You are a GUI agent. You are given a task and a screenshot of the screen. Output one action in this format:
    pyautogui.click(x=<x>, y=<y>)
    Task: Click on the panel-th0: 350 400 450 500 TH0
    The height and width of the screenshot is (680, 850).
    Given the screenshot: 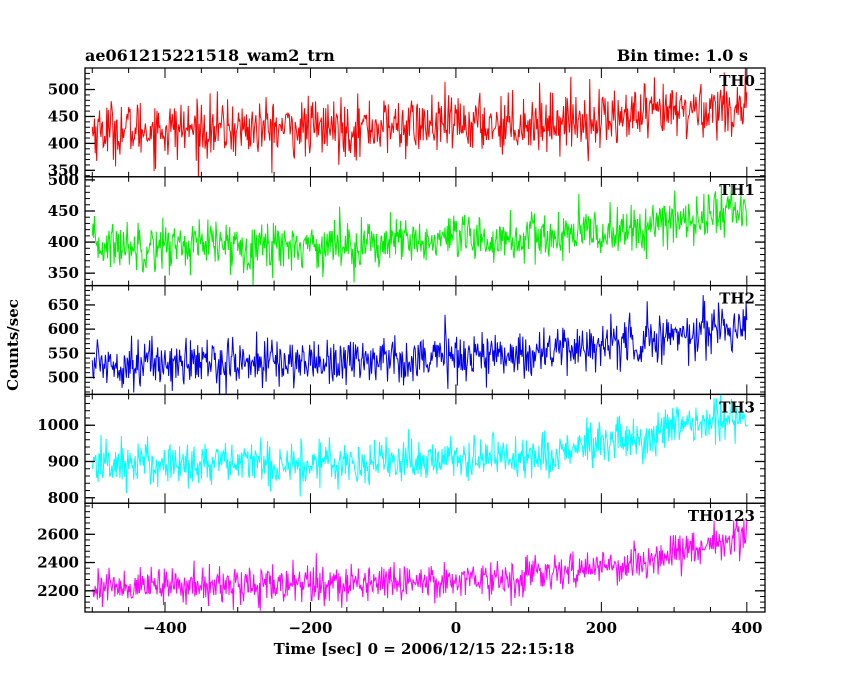 What is the action you would take?
    pyautogui.click(x=407, y=123)
    